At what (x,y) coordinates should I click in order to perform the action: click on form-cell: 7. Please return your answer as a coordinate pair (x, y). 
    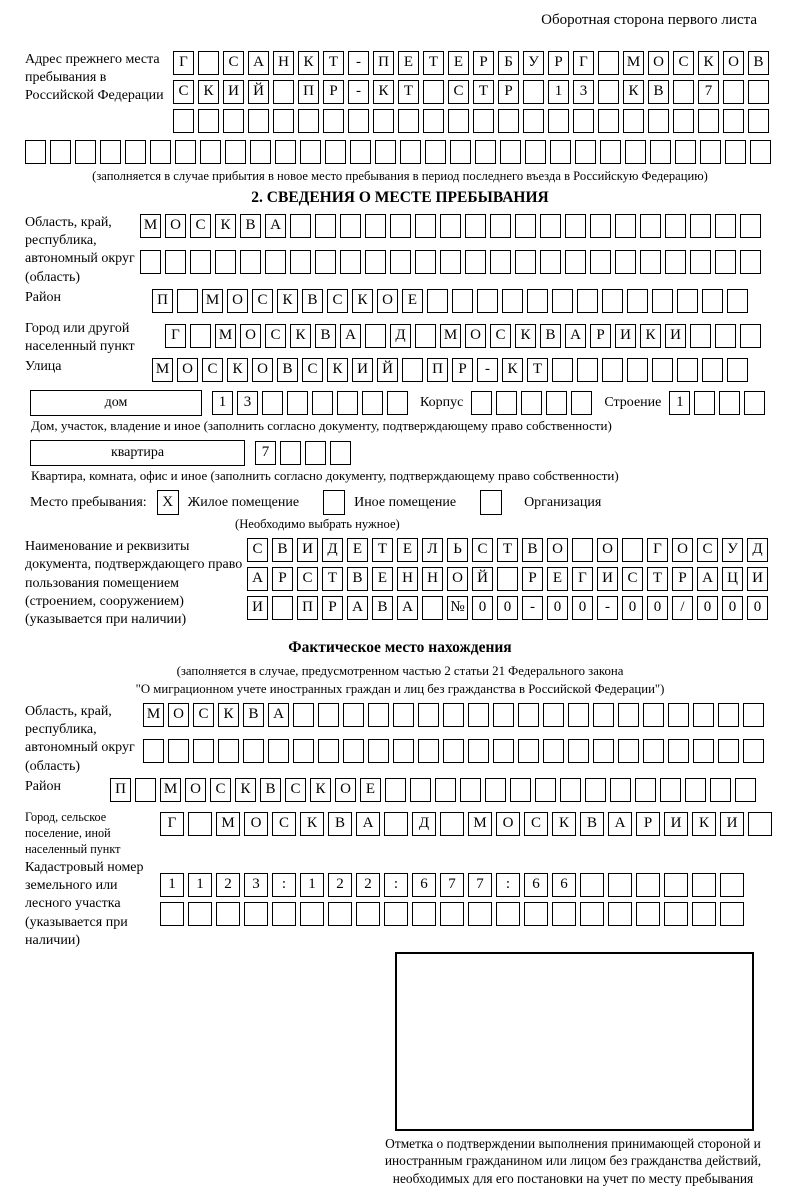
    Looking at the image, I should click on (708, 92).